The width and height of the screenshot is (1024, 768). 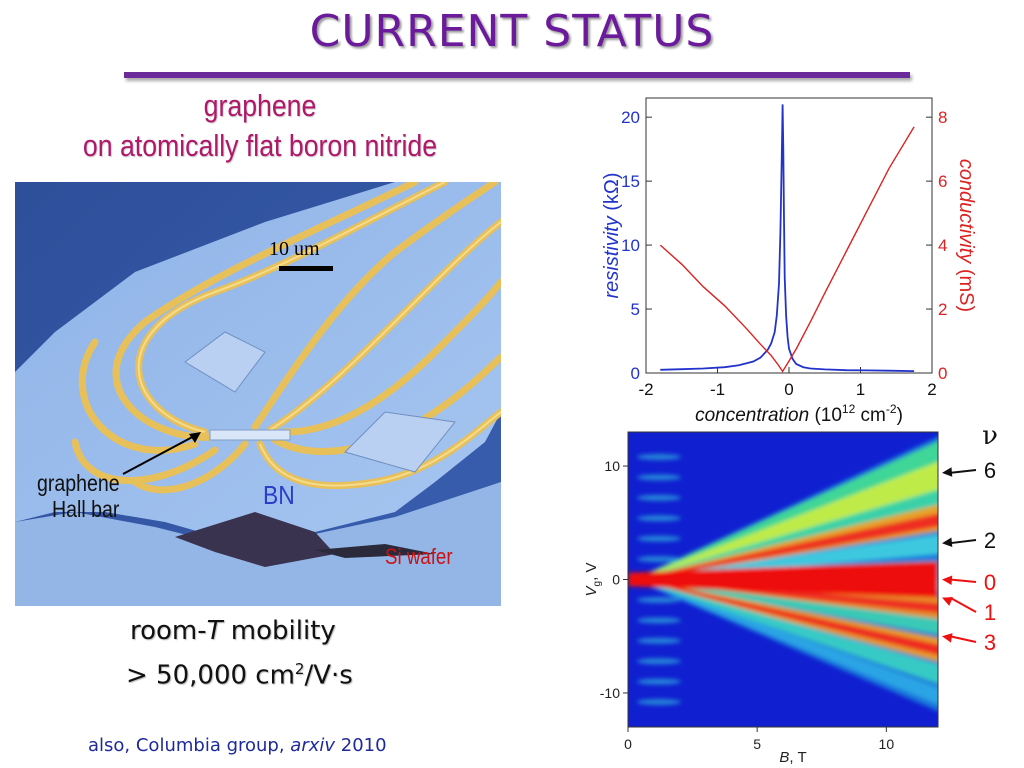 What do you see at coordinates (260, 145) in the screenshot?
I see `subtitle-line-2: on atomically flat boron nitride` at bounding box center [260, 145].